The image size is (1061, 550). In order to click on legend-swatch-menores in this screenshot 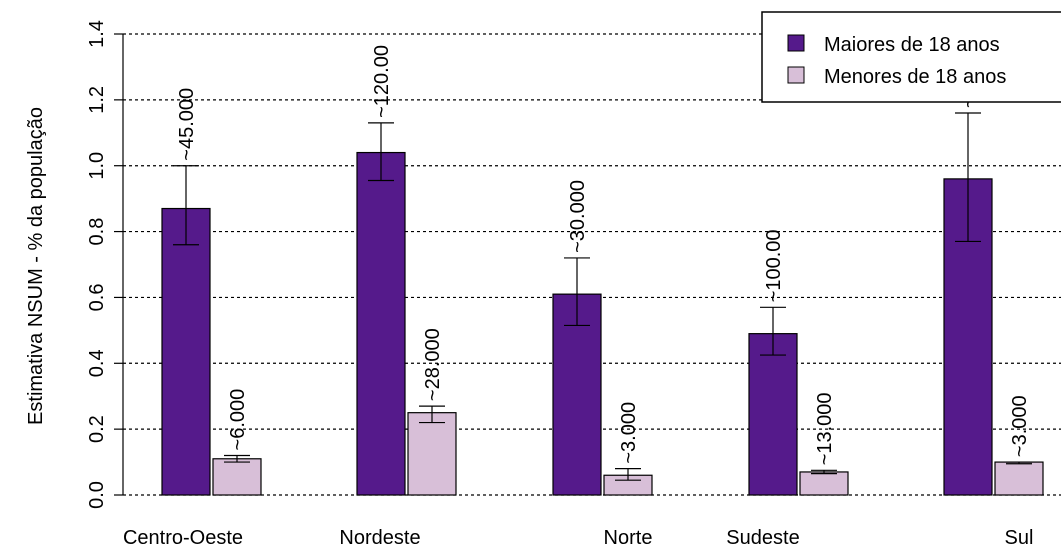, I will do `click(796, 75)`.